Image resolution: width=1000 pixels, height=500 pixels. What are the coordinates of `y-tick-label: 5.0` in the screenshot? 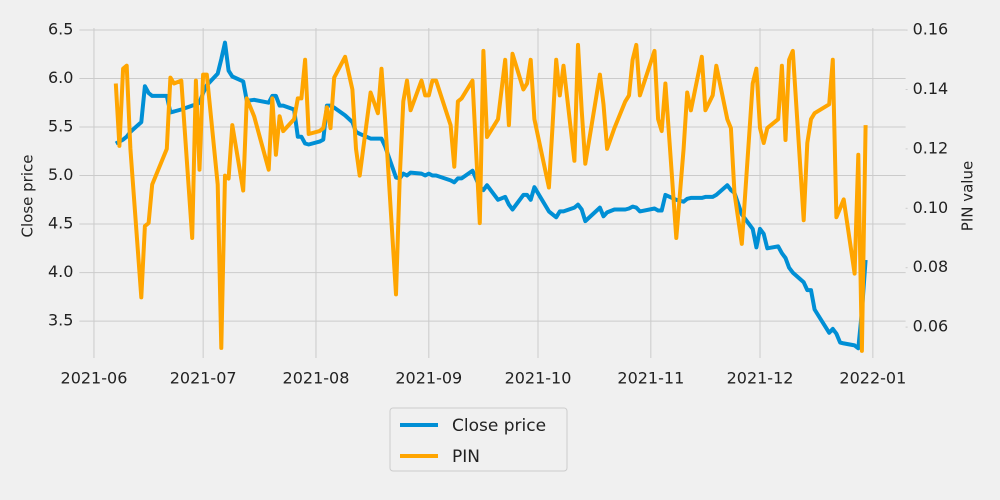 It's located at (60, 174).